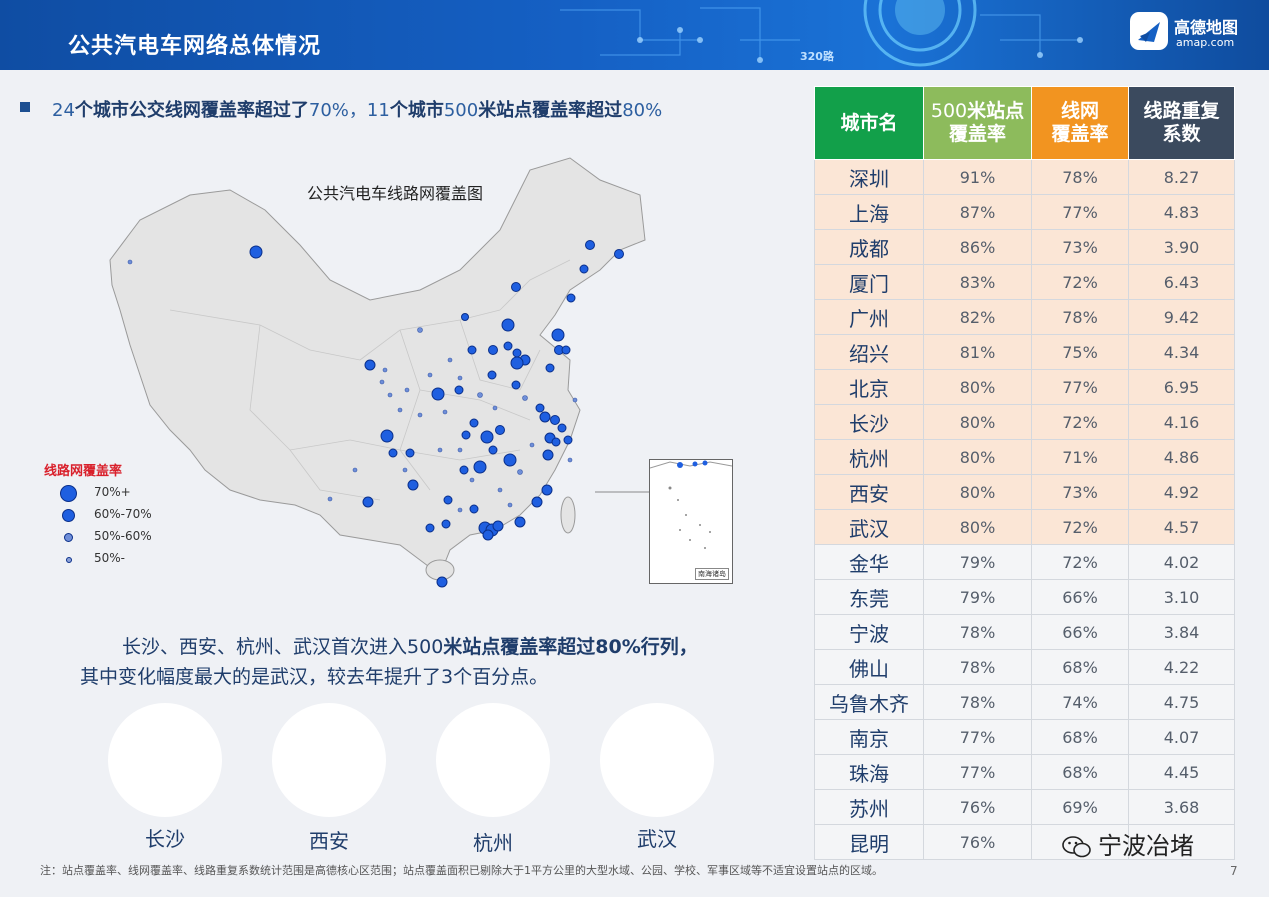  Describe the element at coordinates (1024, 772) in the screenshot. I see `table-row: 珠海 77% 68% 4.45` at that location.